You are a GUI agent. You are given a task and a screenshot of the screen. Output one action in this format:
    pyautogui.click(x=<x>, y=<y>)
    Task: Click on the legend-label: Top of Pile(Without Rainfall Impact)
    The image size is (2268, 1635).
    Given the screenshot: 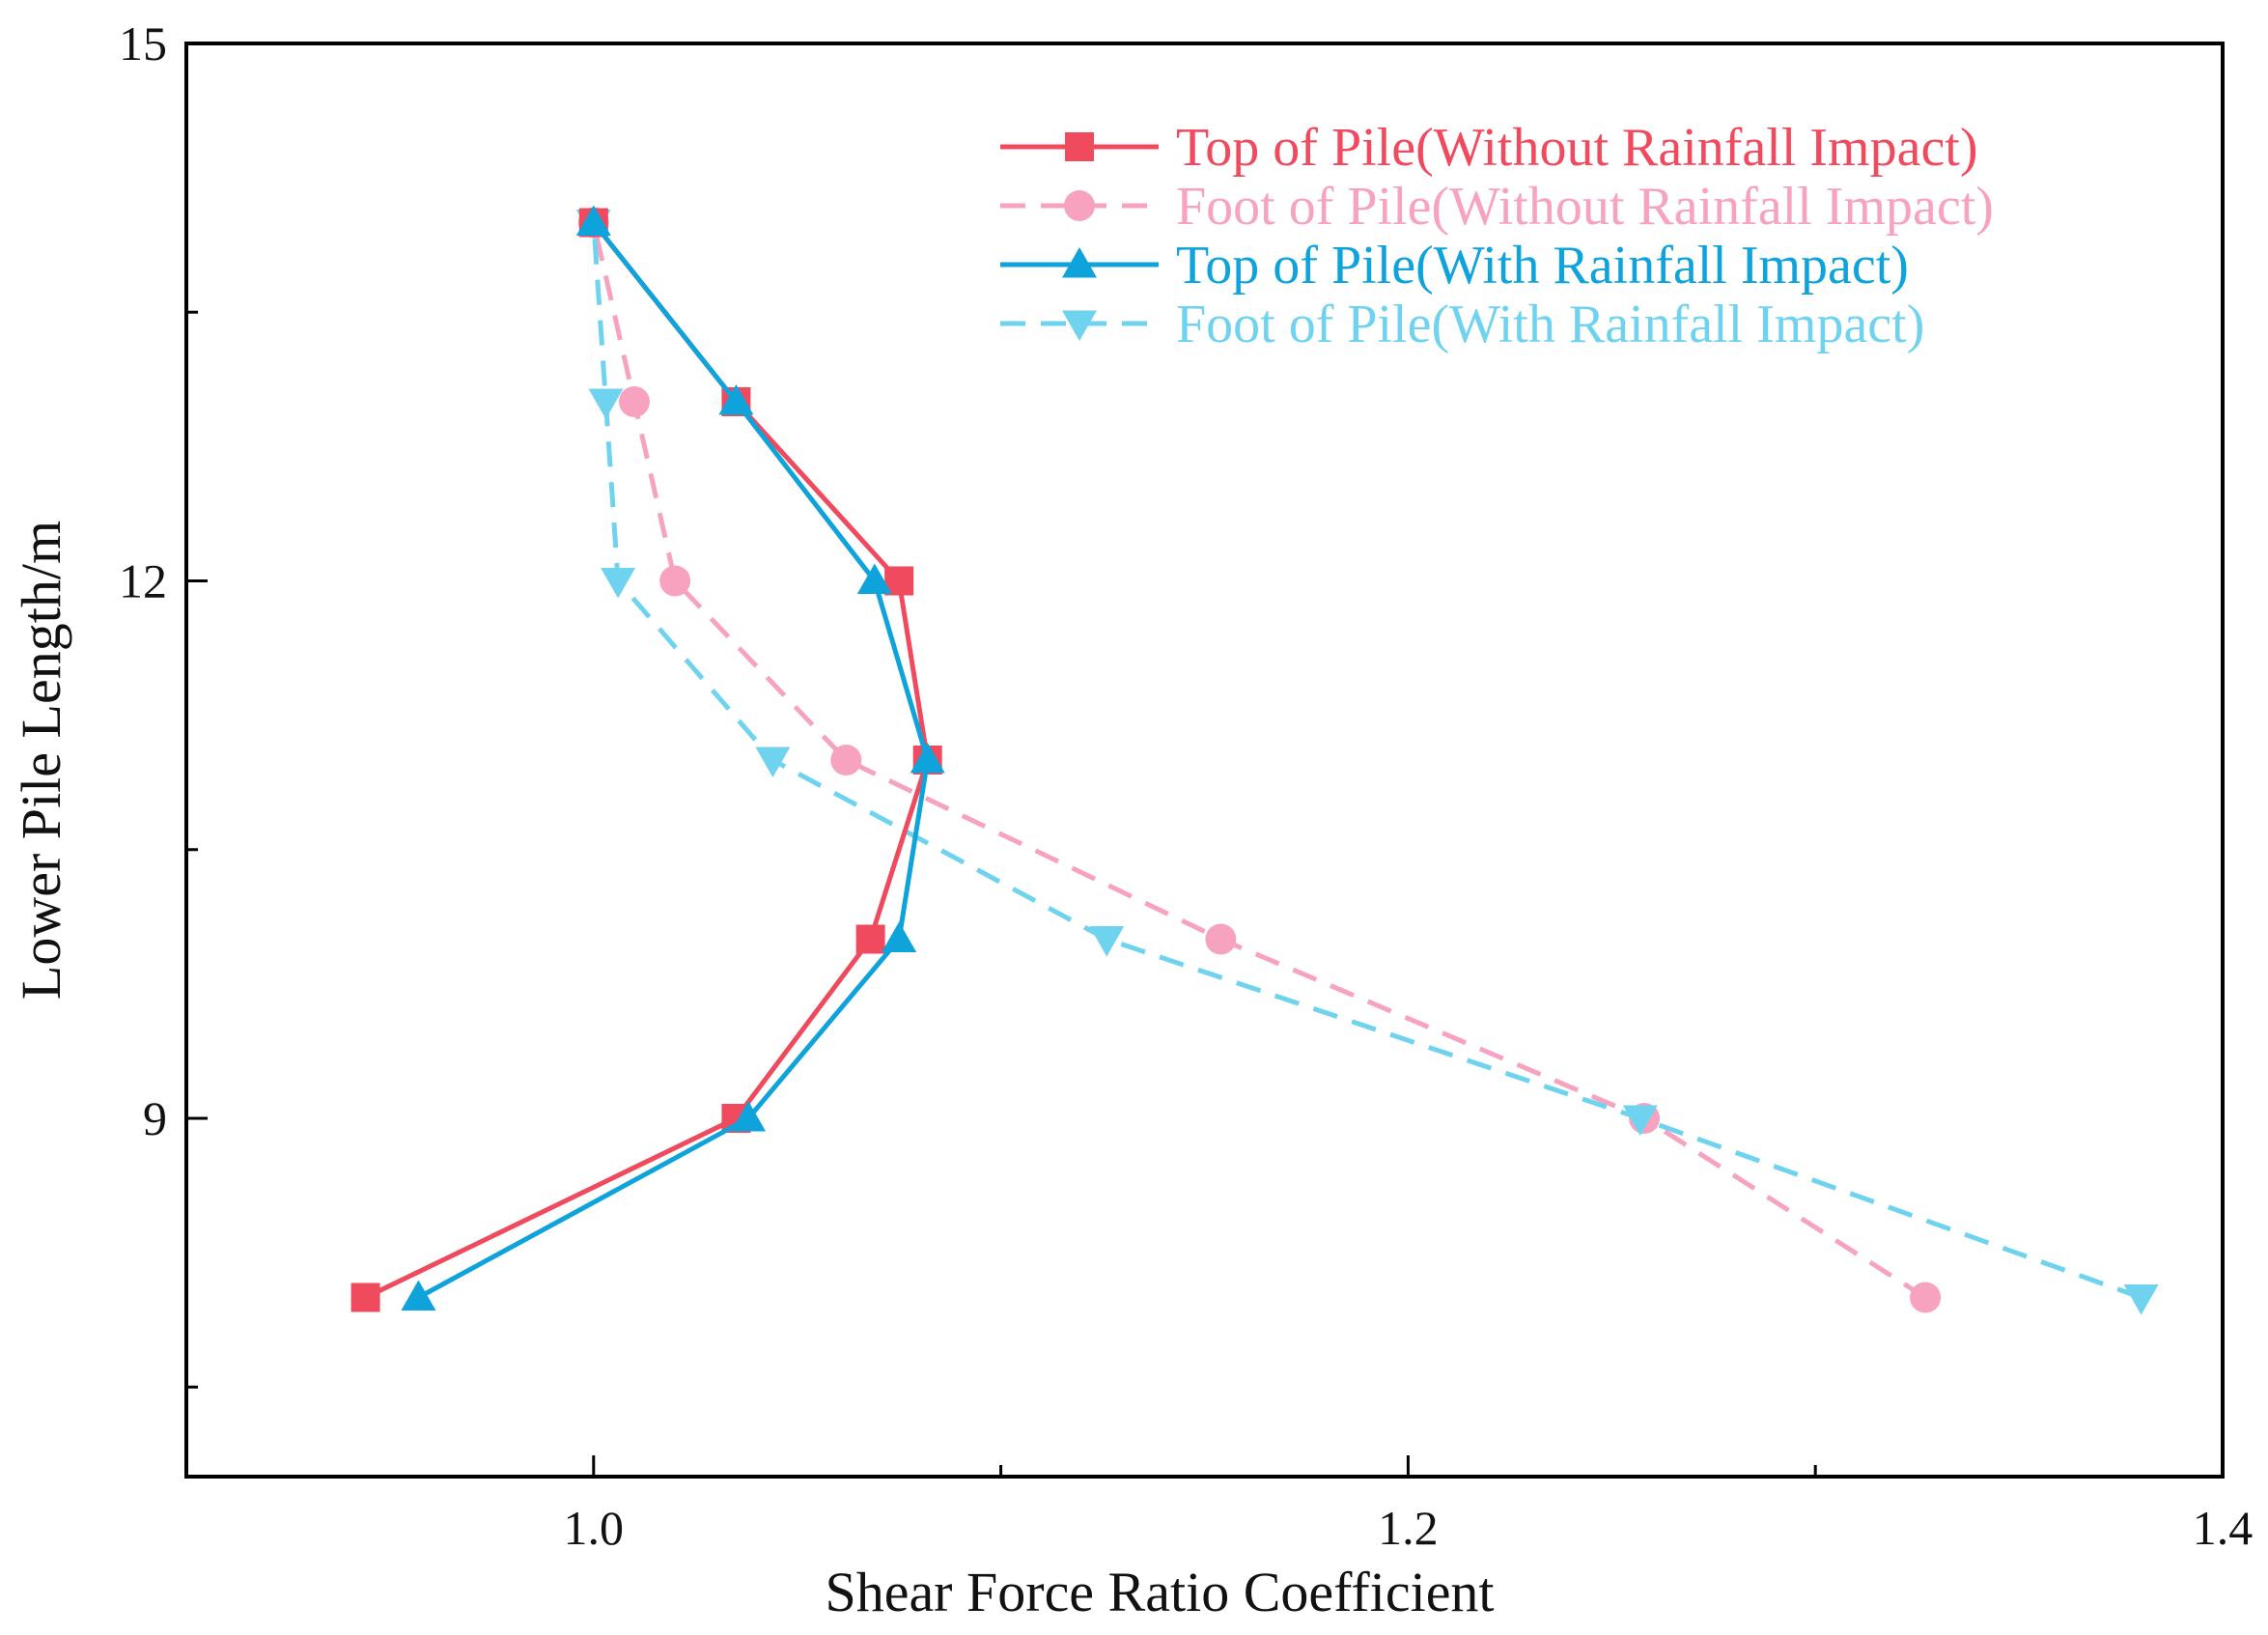 What is the action you would take?
    pyautogui.click(x=1577, y=148)
    